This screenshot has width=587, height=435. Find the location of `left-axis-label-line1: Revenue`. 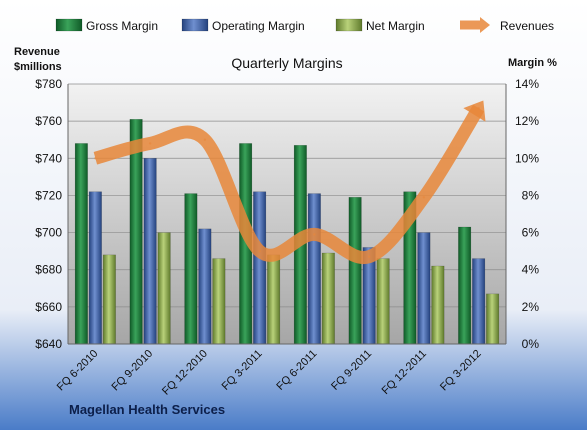

left-axis-label-line1: Revenue is located at coordinates (37, 52).